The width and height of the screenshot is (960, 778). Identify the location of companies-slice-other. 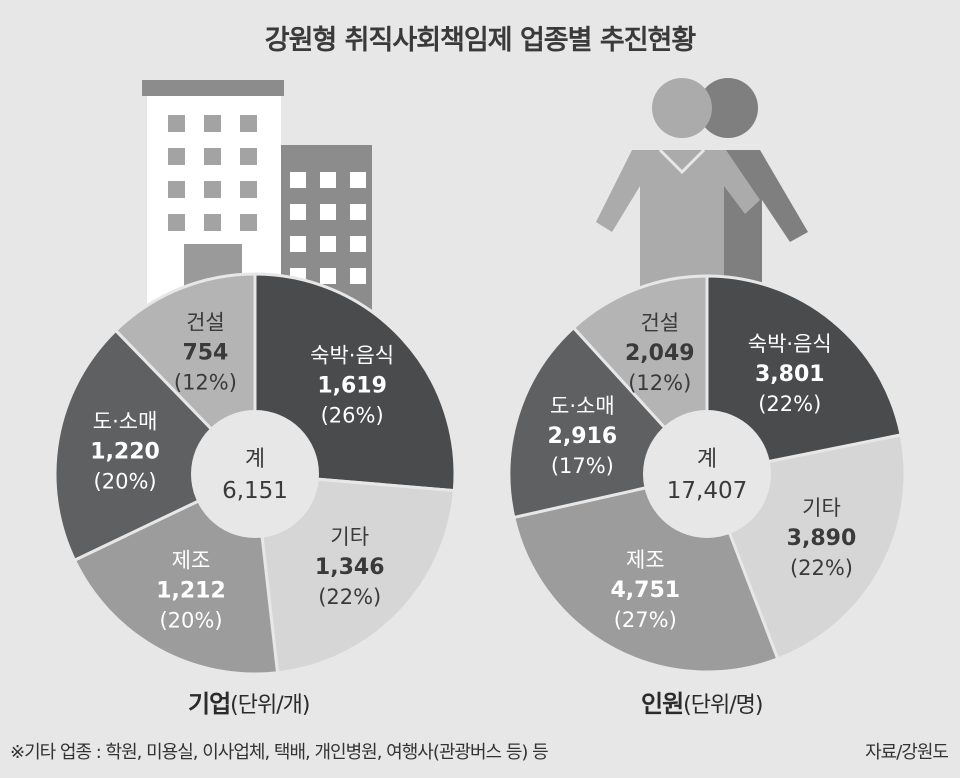
(354, 573).